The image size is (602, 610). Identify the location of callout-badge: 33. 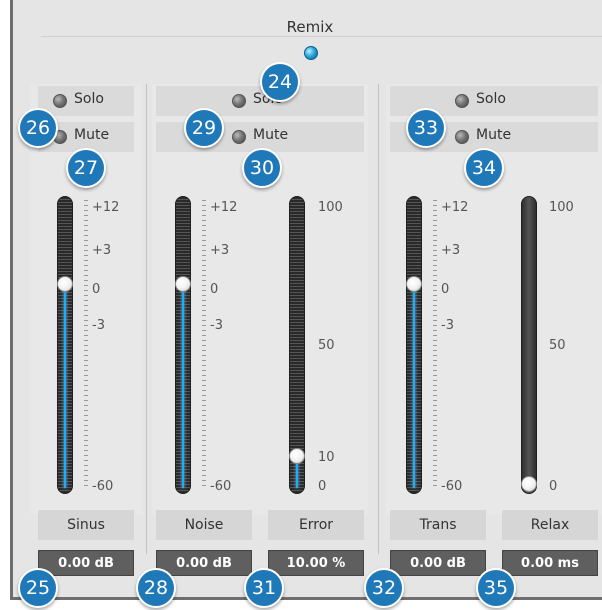
(426, 128).